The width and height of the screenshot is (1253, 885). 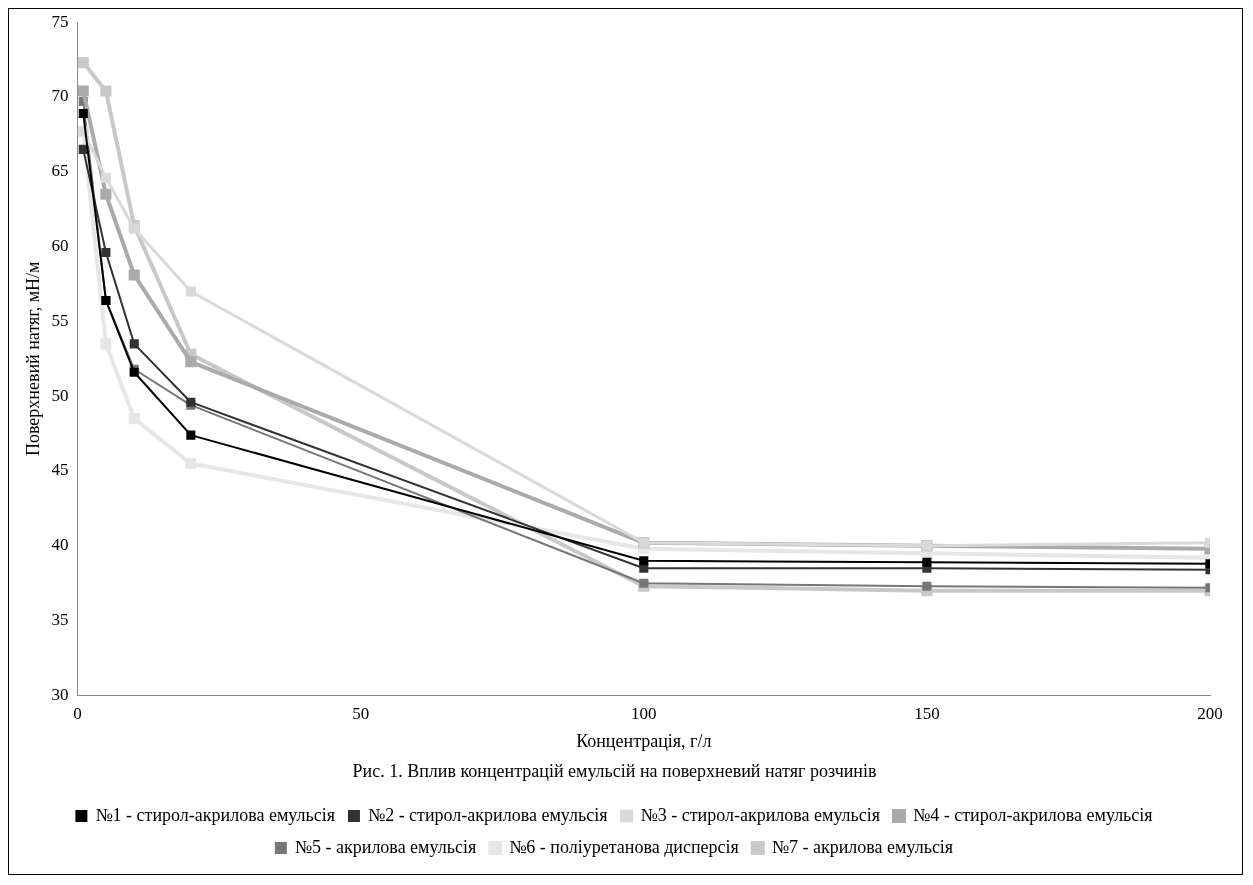 What do you see at coordinates (614, 770) in the screenshot?
I see `text: Рис. 1. Вплив концентрацій емульсій на поверхневий натяг розчинів` at bounding box center [614, 770].